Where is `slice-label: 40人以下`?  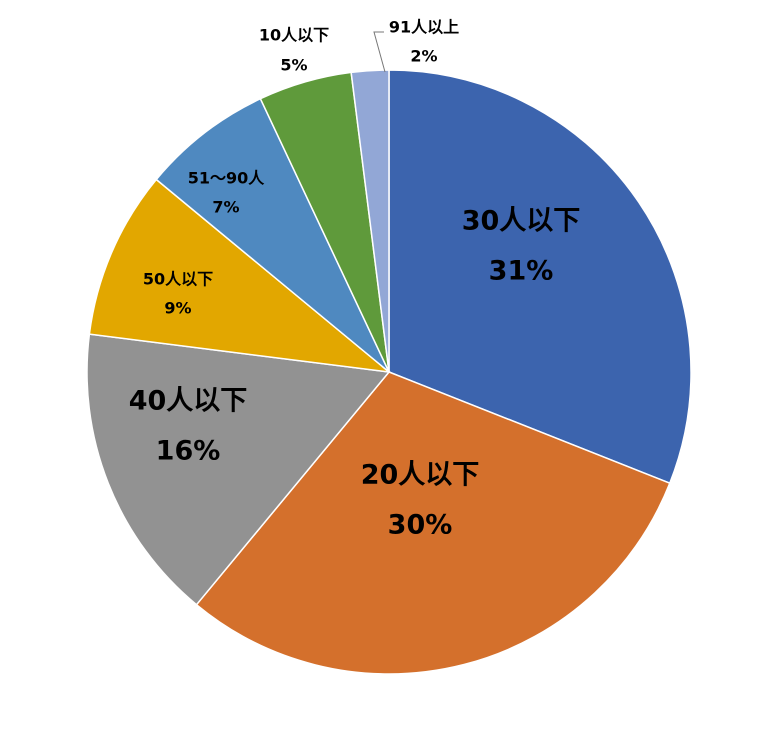
slice-label: 40人以下 is located at coordinates (188, 401).